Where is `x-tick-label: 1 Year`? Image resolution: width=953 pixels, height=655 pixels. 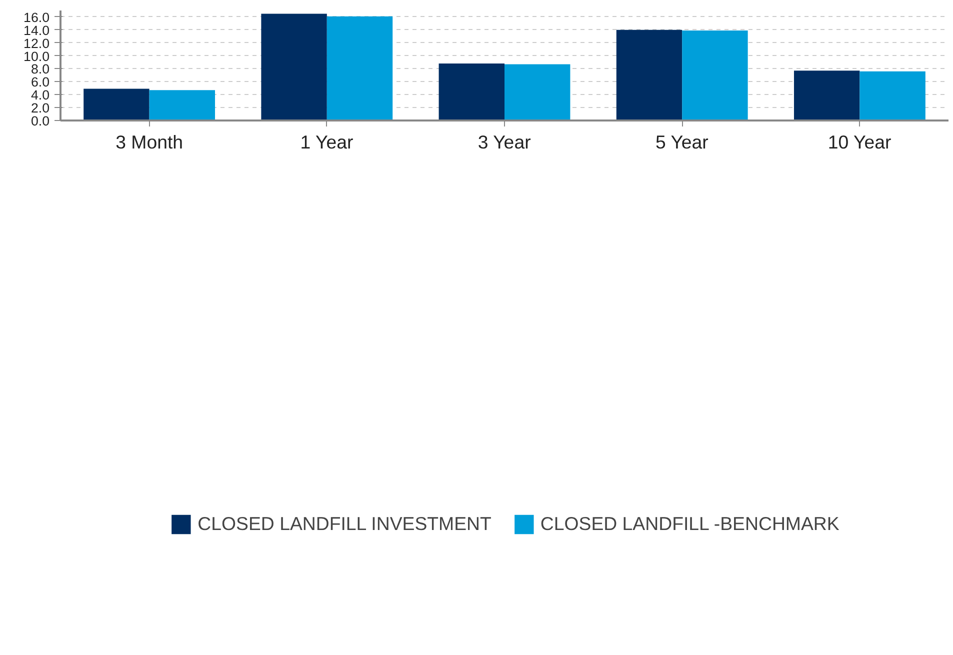
x-tick-label: 1 Year is located at coordinates (327, 142).